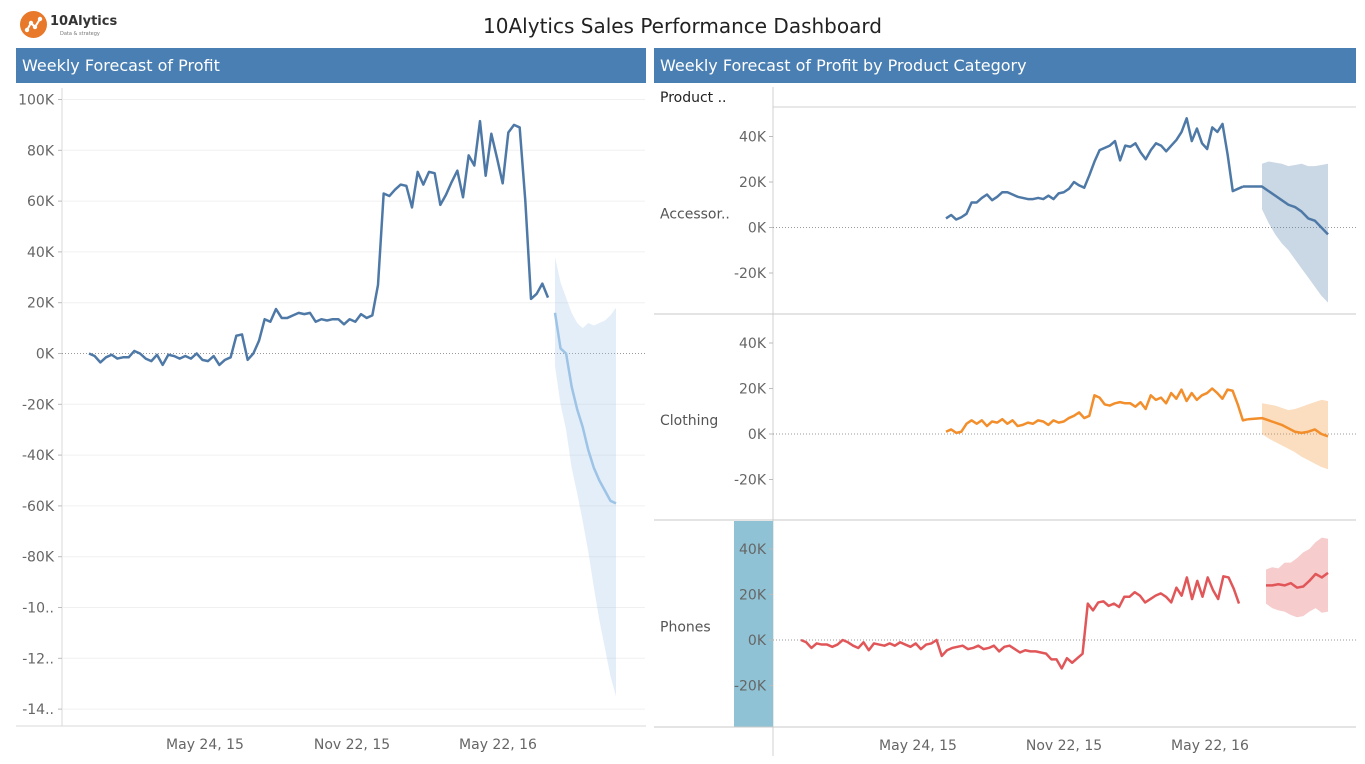 This screenshot has height=764, width=1365. I want to click on logo-mark-icon, so click(33, 24).